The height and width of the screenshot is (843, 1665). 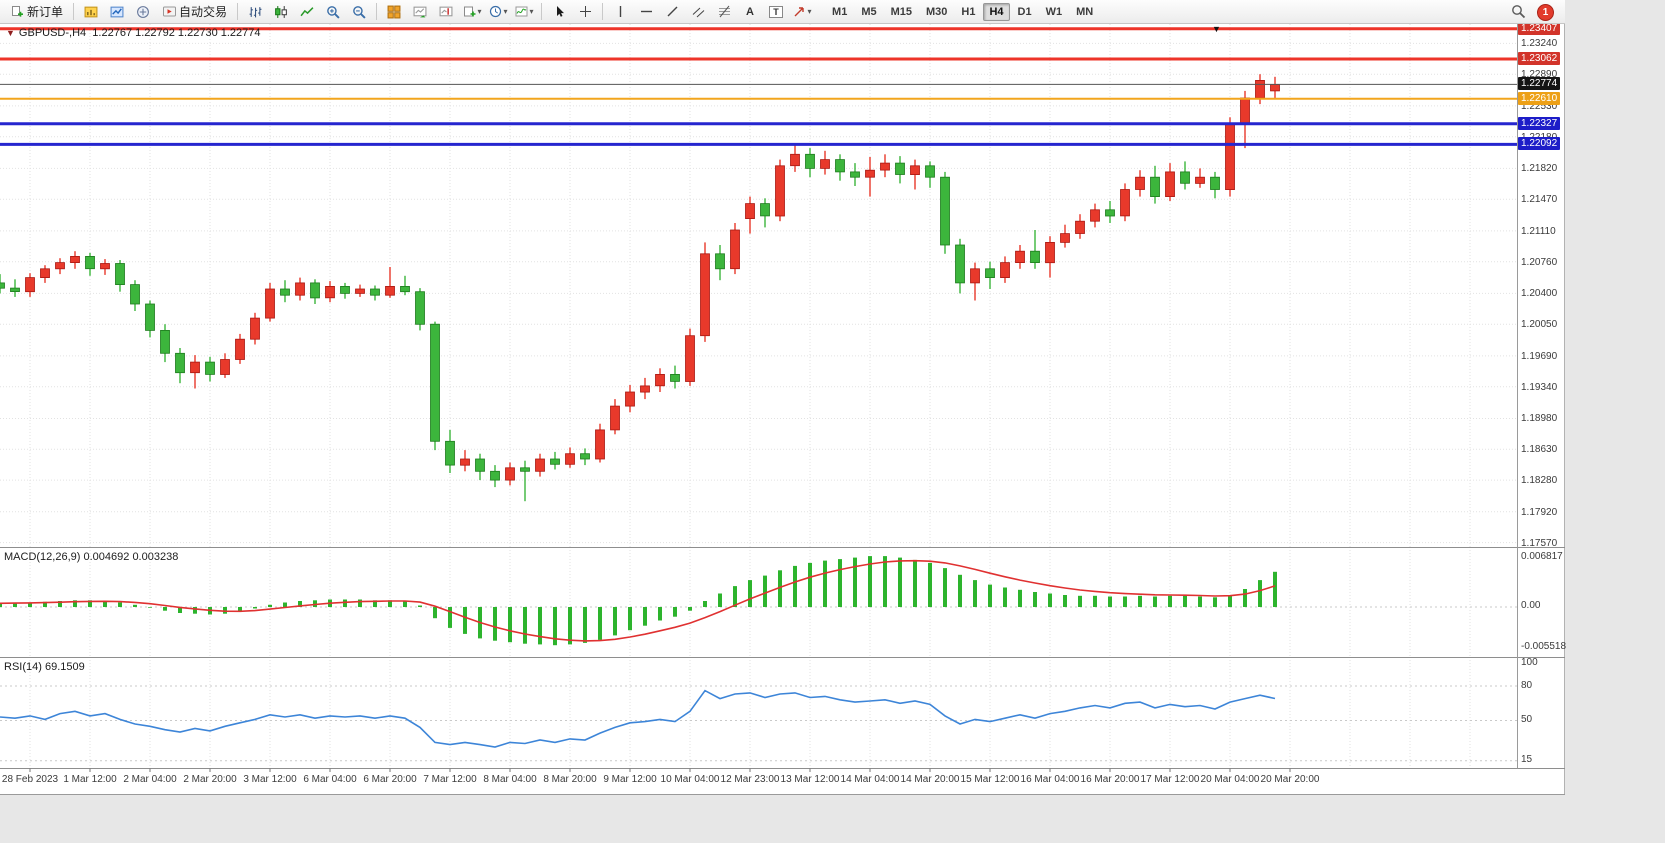 I want to click on rsi-scale-50: 50, so click(x=1527, y=719).